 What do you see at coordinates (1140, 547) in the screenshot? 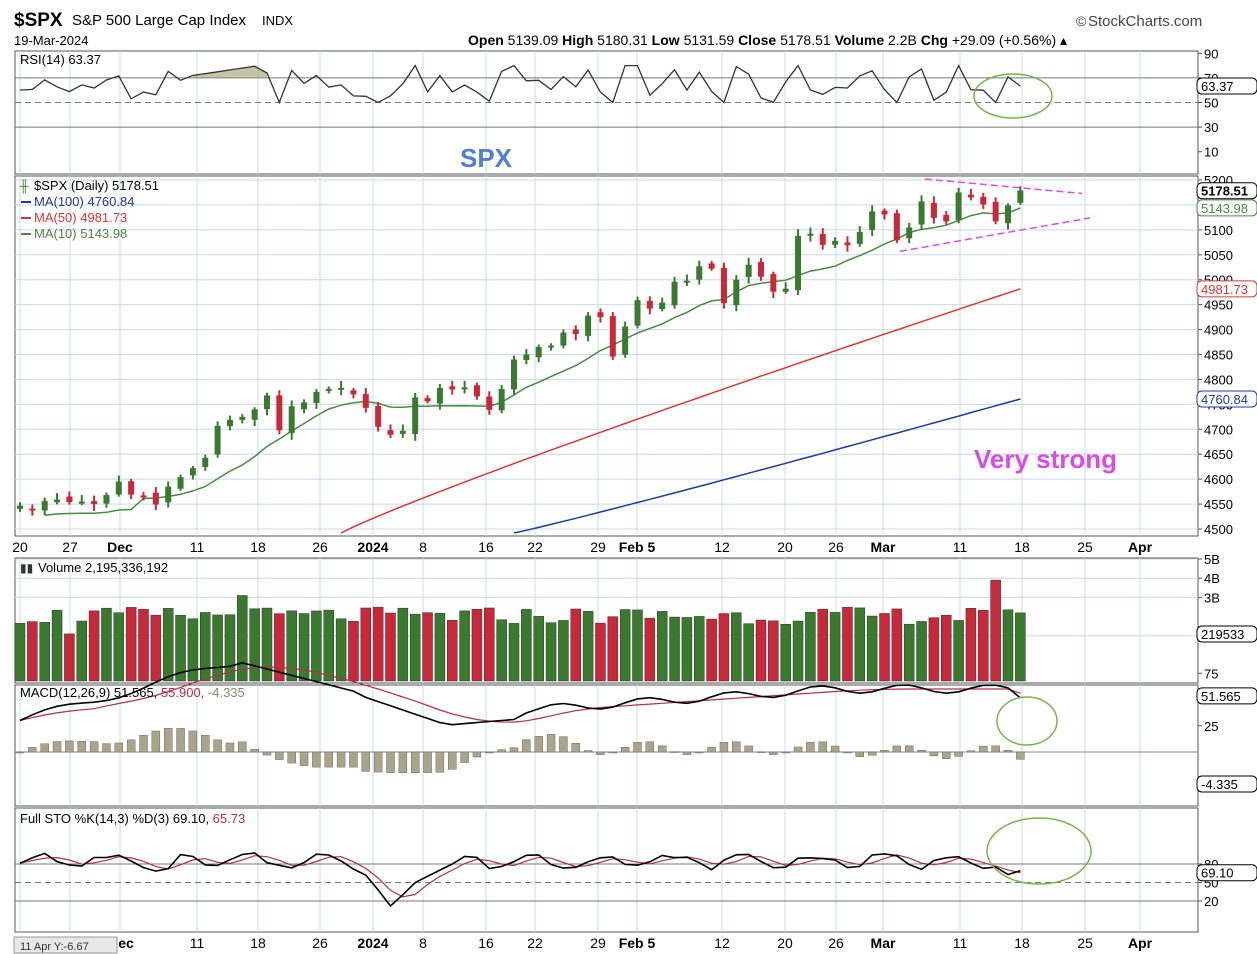
I see `x-tick-label: Apr` at bounding box center [1140, 547].